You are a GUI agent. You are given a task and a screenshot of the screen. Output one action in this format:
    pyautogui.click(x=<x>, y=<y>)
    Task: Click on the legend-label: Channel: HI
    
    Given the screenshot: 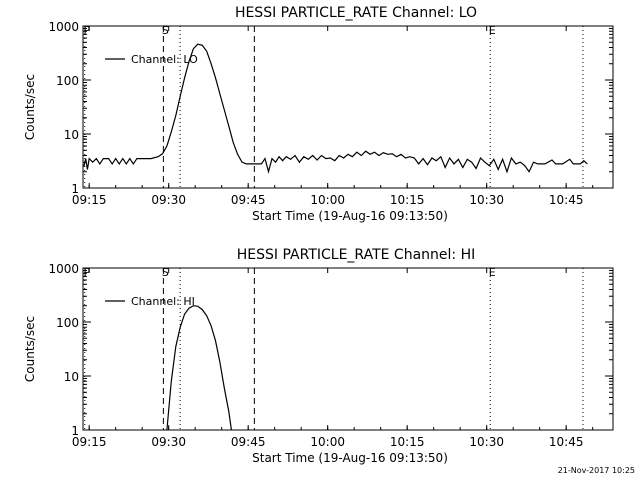 What is the action you would take?
    pyautogui.click(x=163, y=301)
    